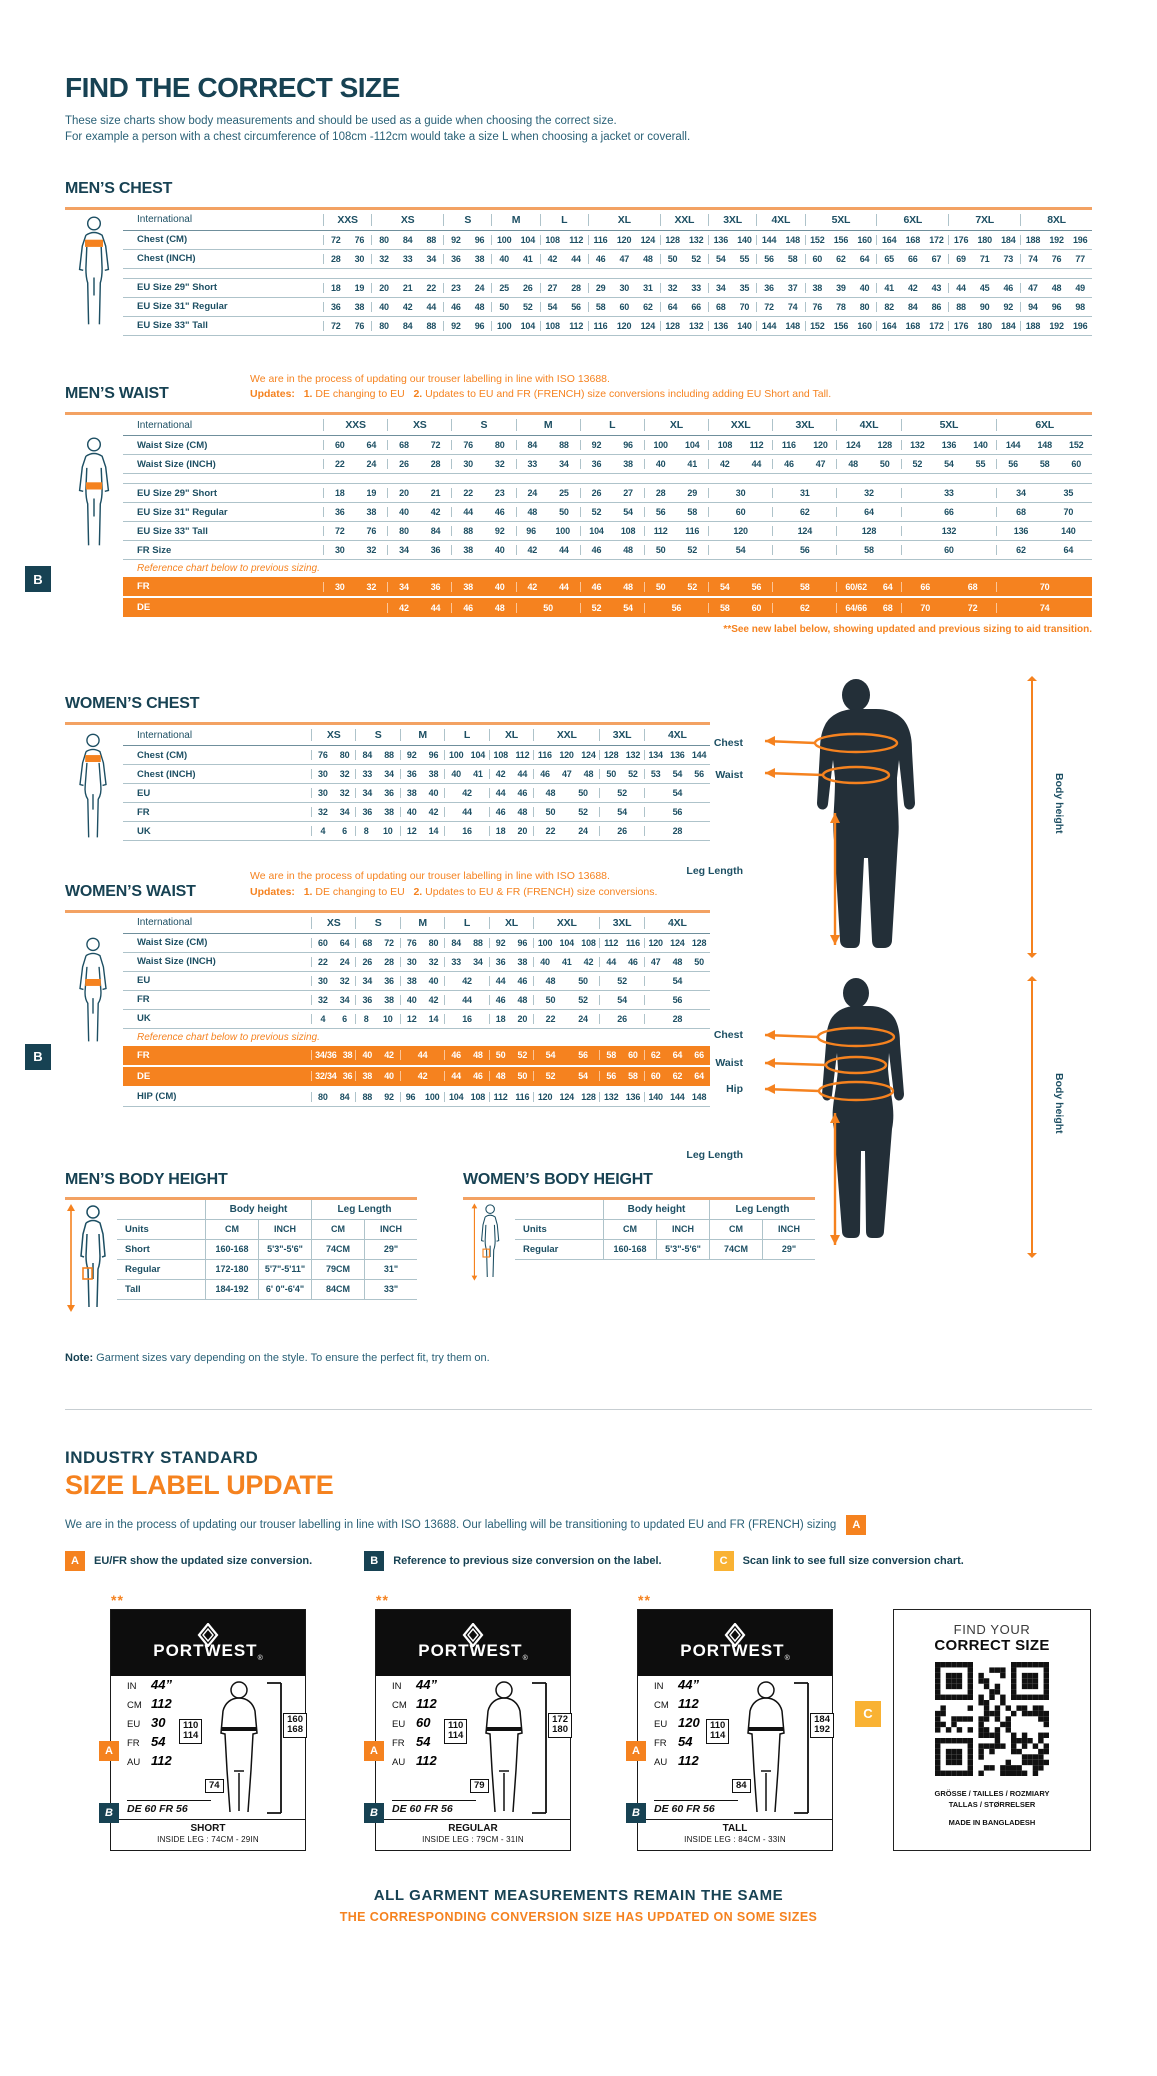 This screenshot has height=2076, width=1157. I want to click on size-cell: 62, so click(804, 607).